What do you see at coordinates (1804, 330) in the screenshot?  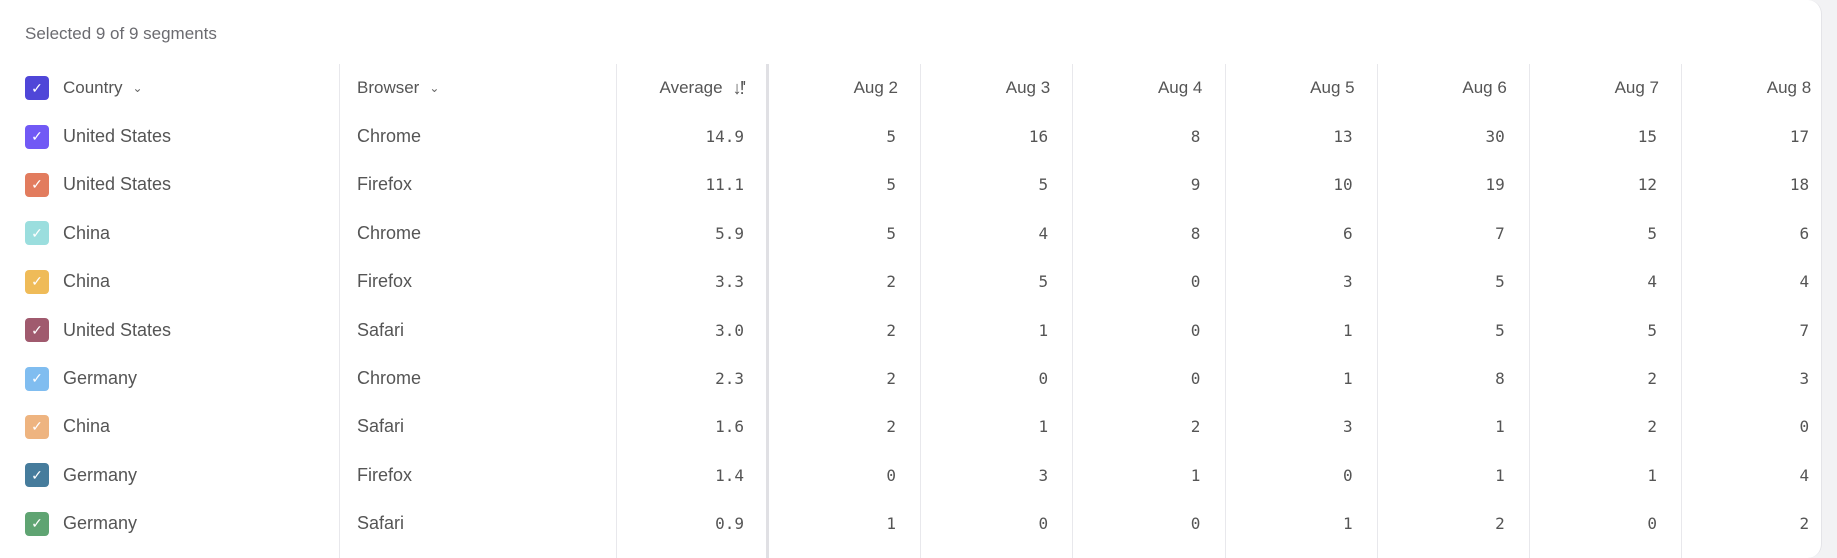 I see `date-value-cell: 7` at bounding box center [1804, 330].